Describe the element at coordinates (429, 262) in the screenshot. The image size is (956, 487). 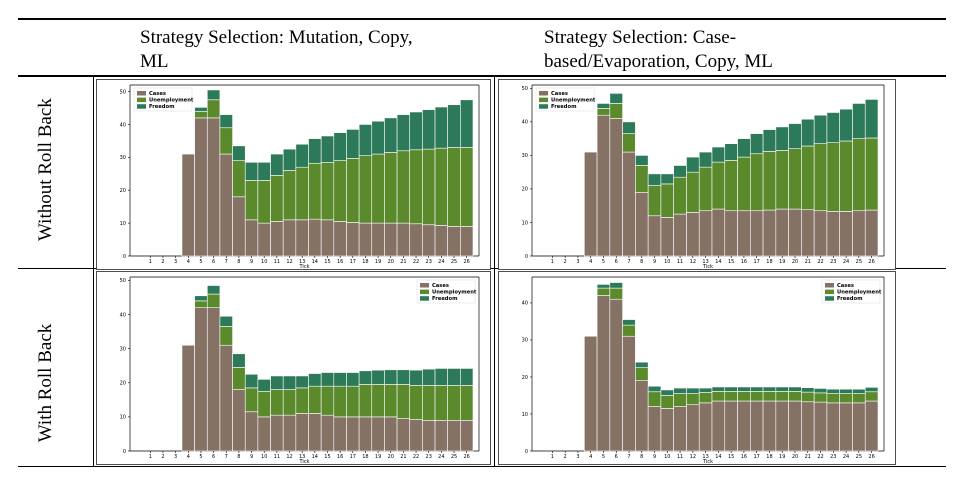
I see `x-tick-label: 23` at that location.